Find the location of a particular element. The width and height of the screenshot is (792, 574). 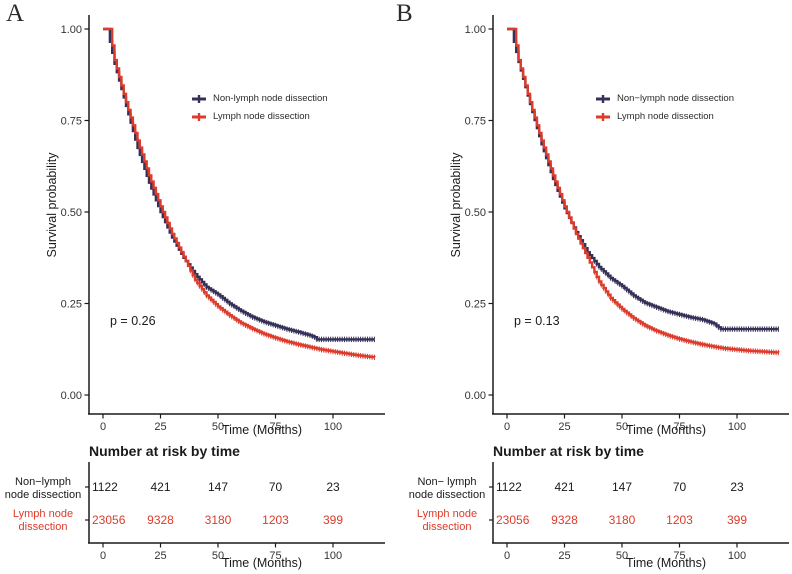

risk-row-label-line: Non−lymph is located at coordinates (43, 482).